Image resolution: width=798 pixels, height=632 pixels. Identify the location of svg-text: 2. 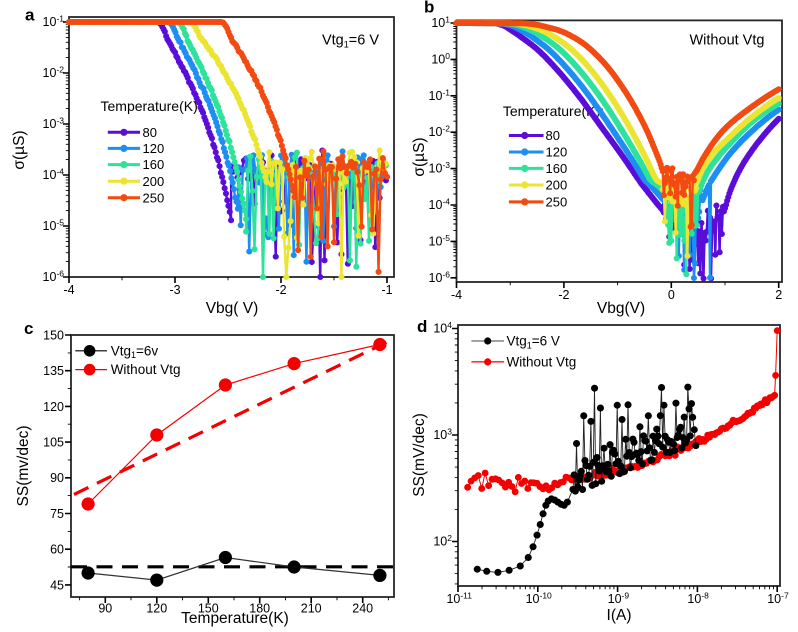
(778, 295).